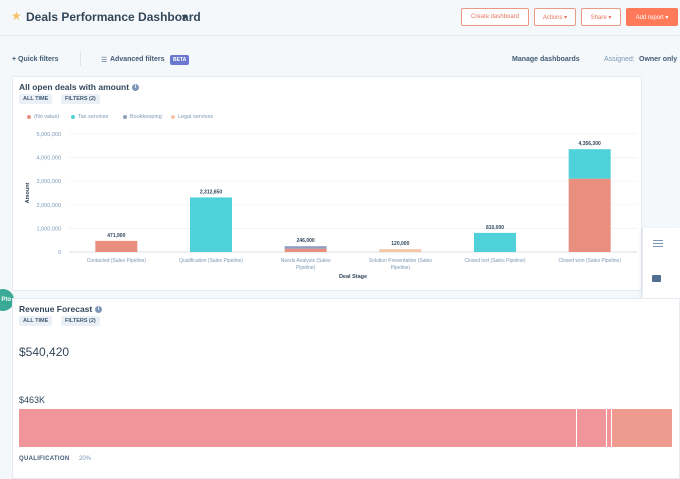 The height and width of the screenshot is (479, 680). I want to click on y-tick-label: 3,000,000, so click(49, 182).